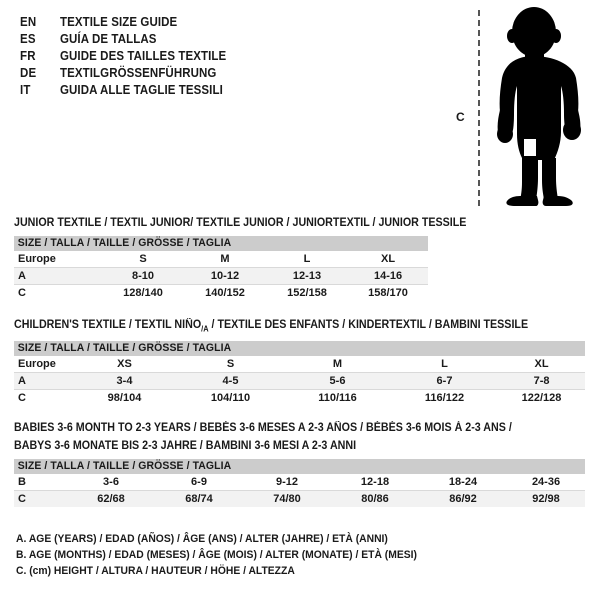  I want to click on language-code: ES, so click(28, 39).